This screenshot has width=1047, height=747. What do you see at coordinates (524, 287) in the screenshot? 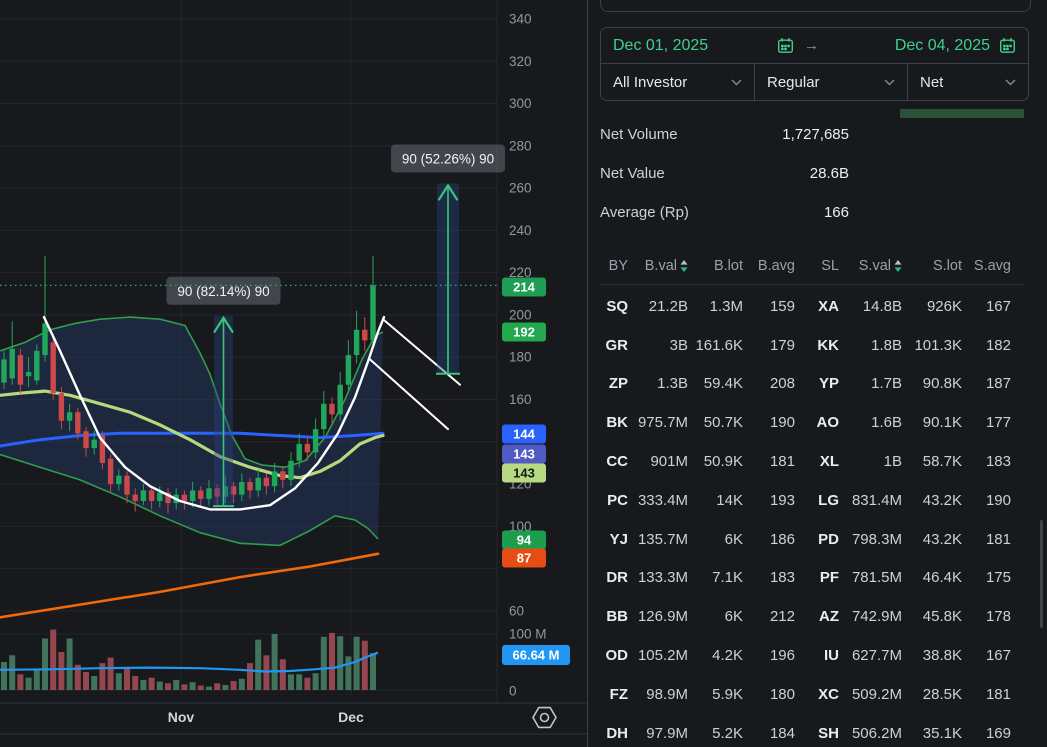
I see `price-badge` at bounding box center [524, 287].